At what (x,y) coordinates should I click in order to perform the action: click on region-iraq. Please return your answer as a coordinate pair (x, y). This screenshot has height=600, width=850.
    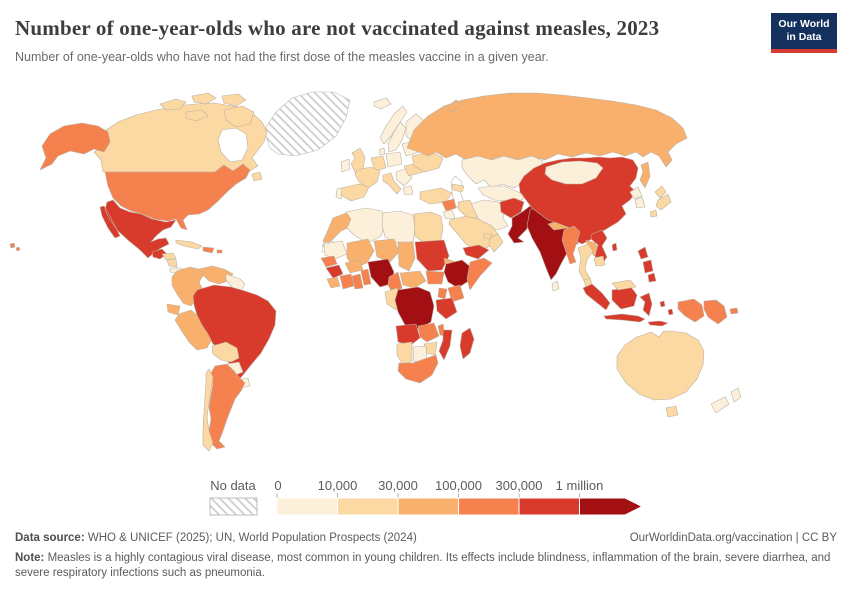
    Looking at the image, I should click on (468, 209).